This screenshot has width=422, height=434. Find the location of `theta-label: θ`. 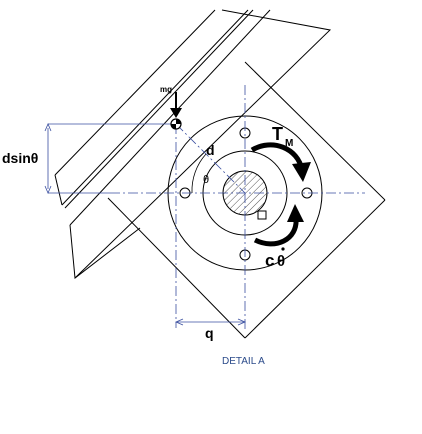

theta-label: θ is located at coordinates (206, 180).